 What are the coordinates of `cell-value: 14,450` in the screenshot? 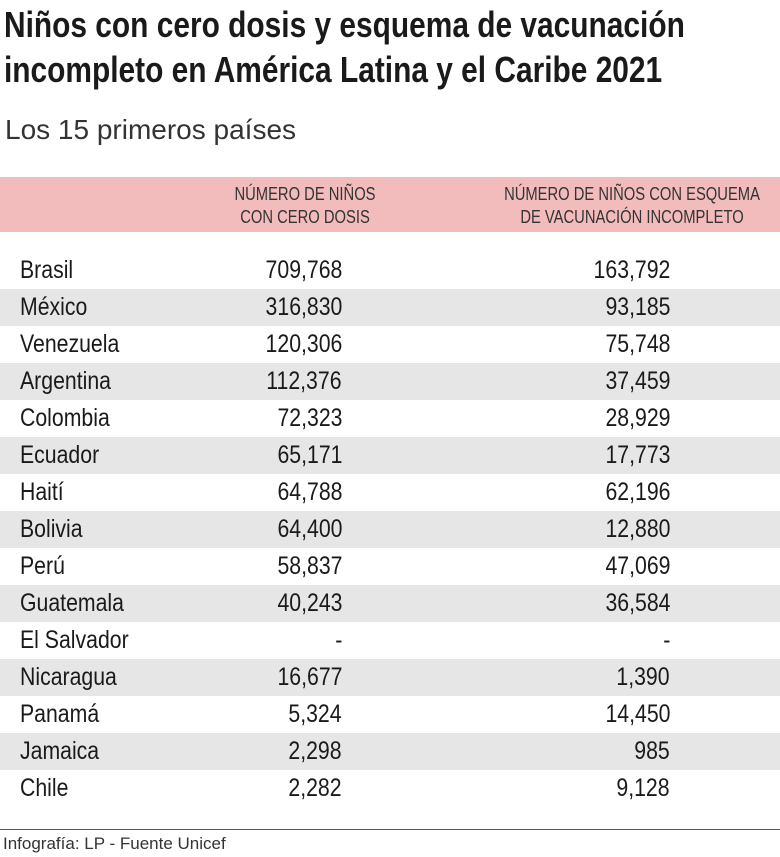 It's located at (637, 714).